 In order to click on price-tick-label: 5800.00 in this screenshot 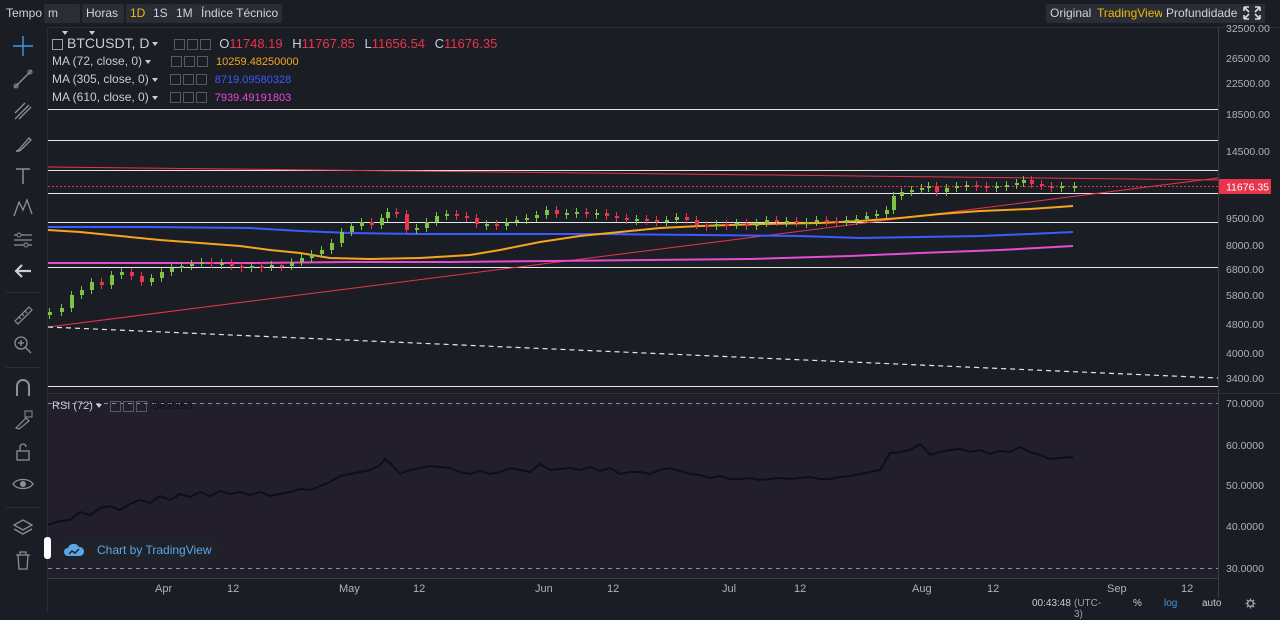, I will do `click(1245, 296)`.